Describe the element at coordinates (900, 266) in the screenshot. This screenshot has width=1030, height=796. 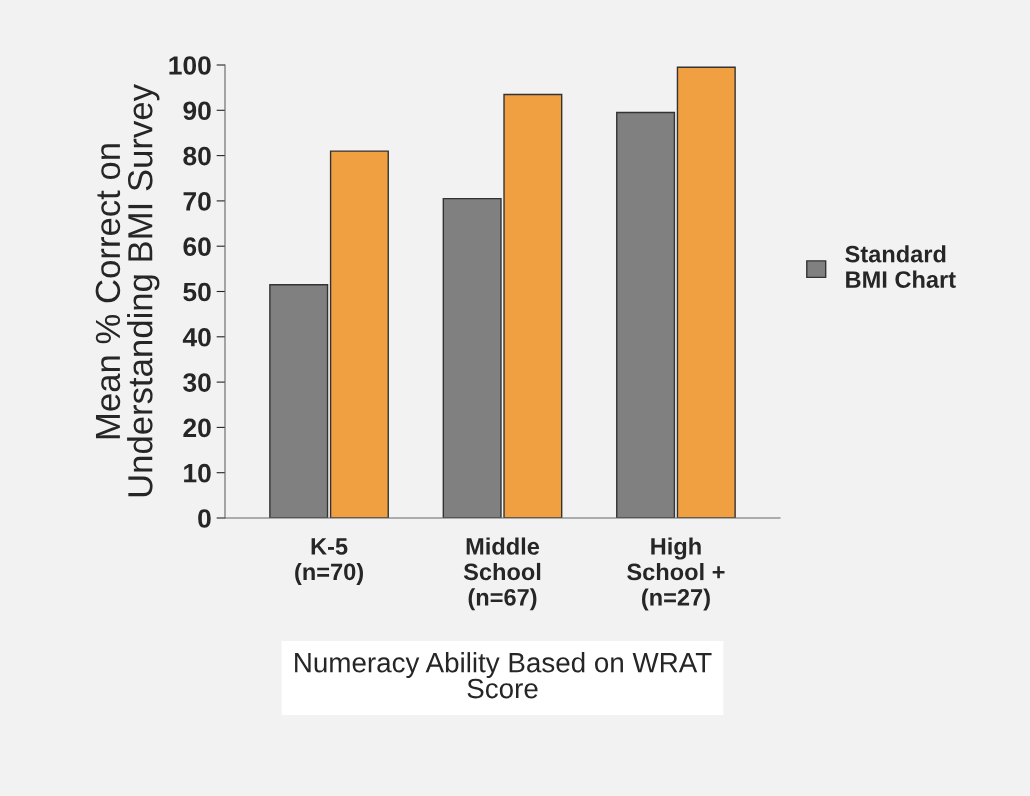
I see `legend-label: Standard BMI Chart` at that location.